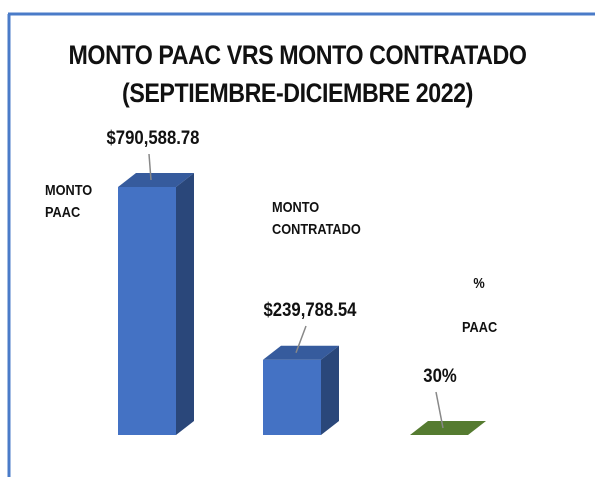 The image size is (595, 477). Describe the element at coordinates (310, 310) in the screenshot. I see `value-label: $239,788.54` at that location.